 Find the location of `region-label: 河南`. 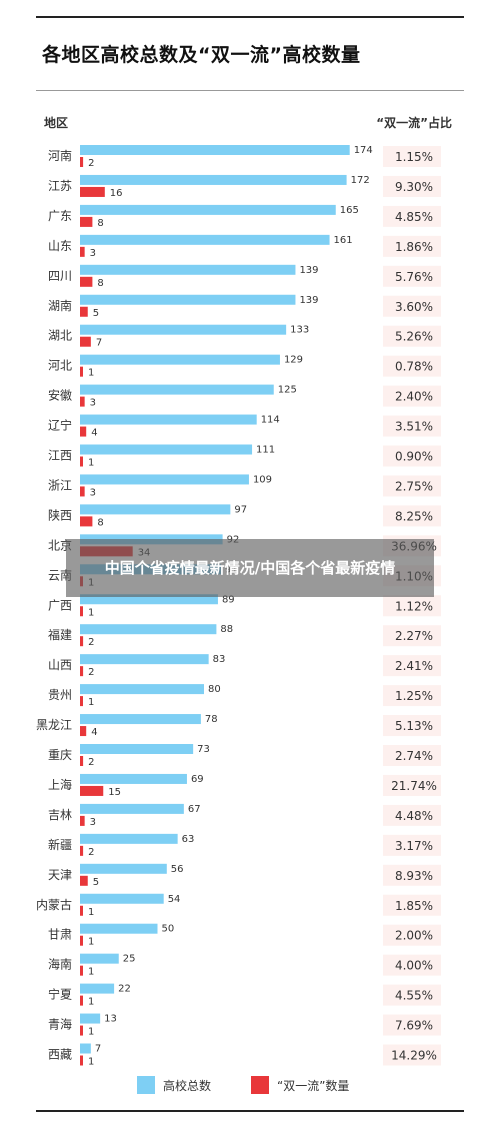

region-label: 河南 is located at coordinates (60, 155).